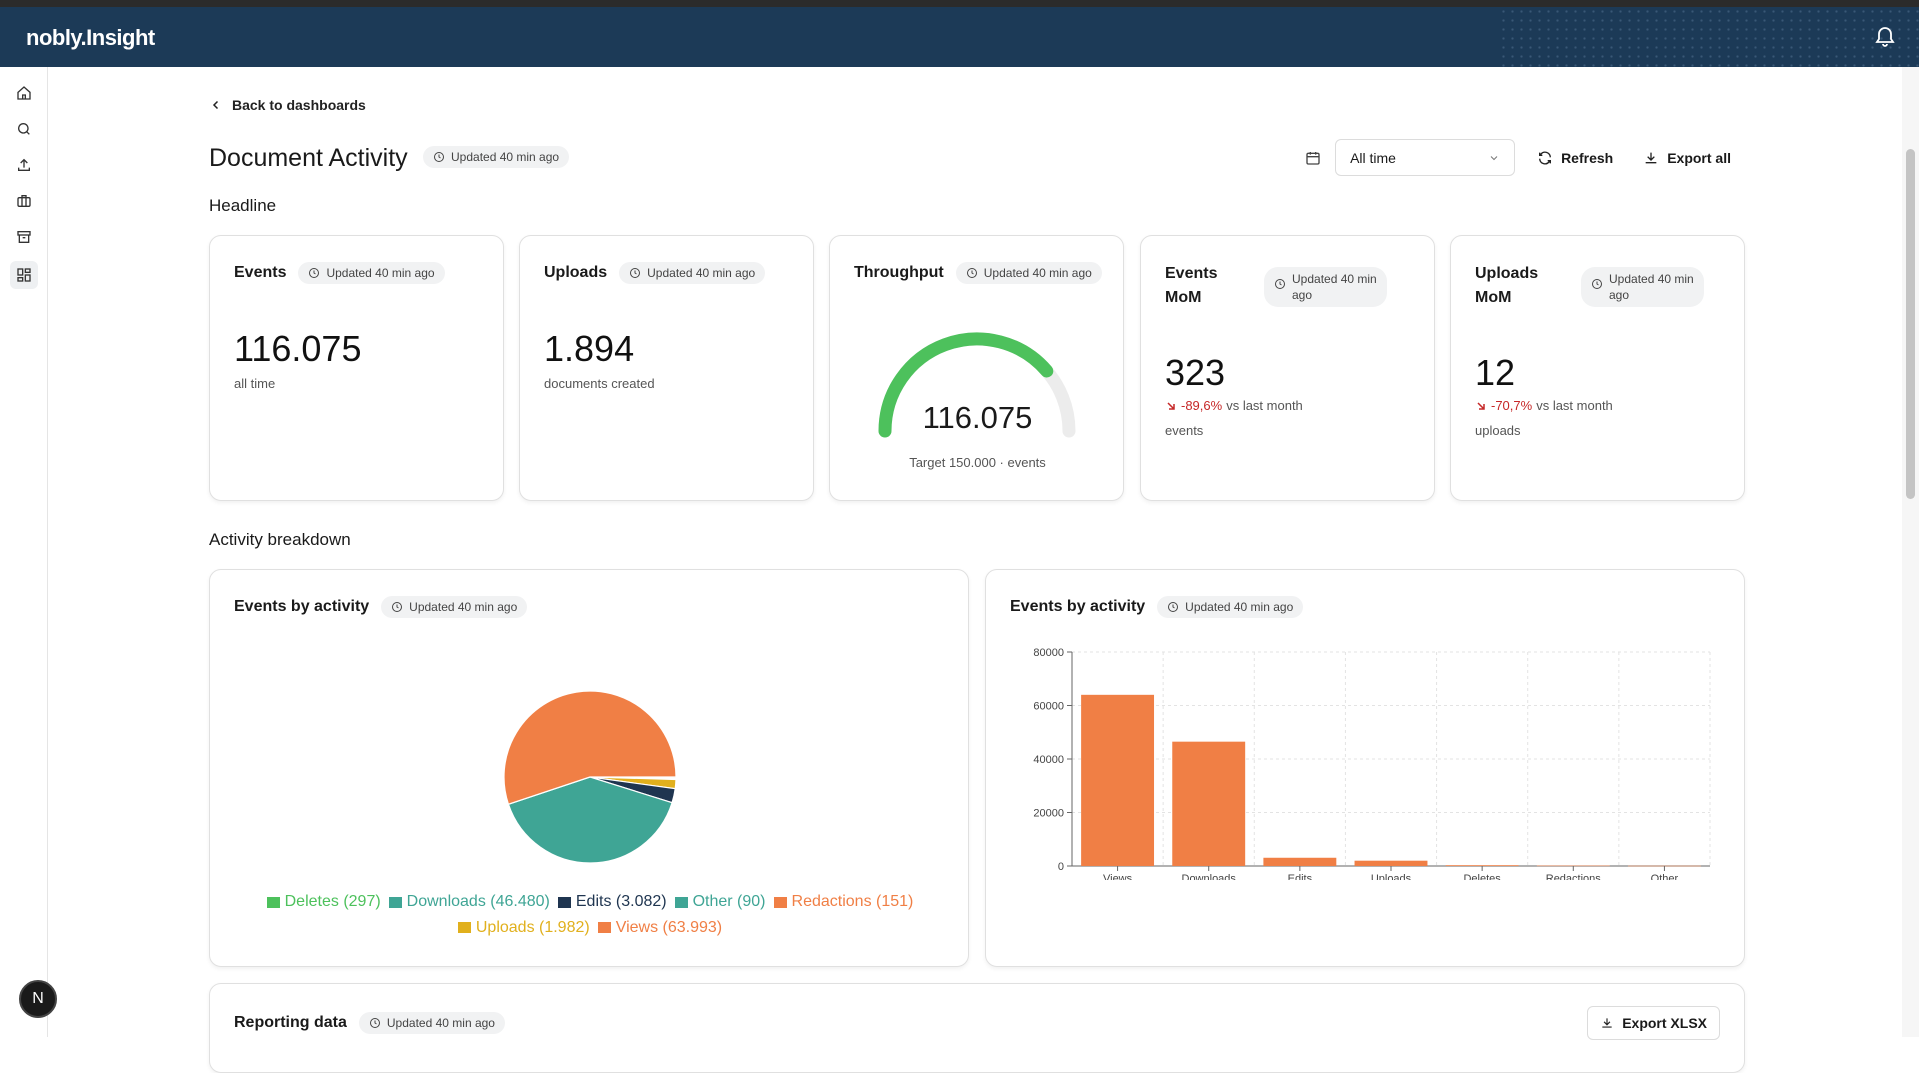 This screenshot has width=1919, height=1073. I want to click on y-tick-label: 60000, so click(1048, 707).